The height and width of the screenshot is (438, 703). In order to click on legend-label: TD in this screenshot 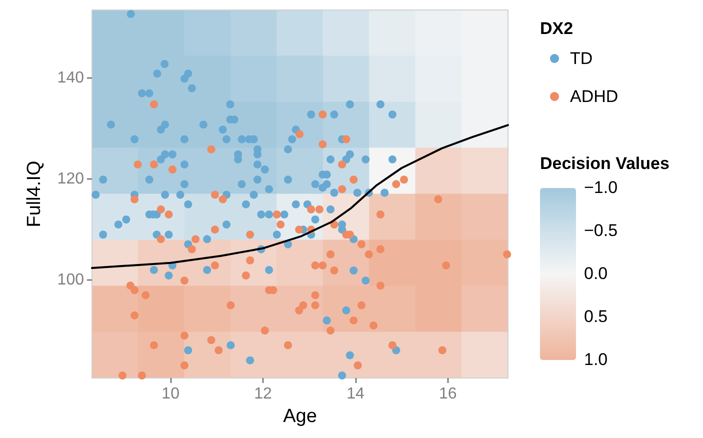, I will do `click(581, 58)`.